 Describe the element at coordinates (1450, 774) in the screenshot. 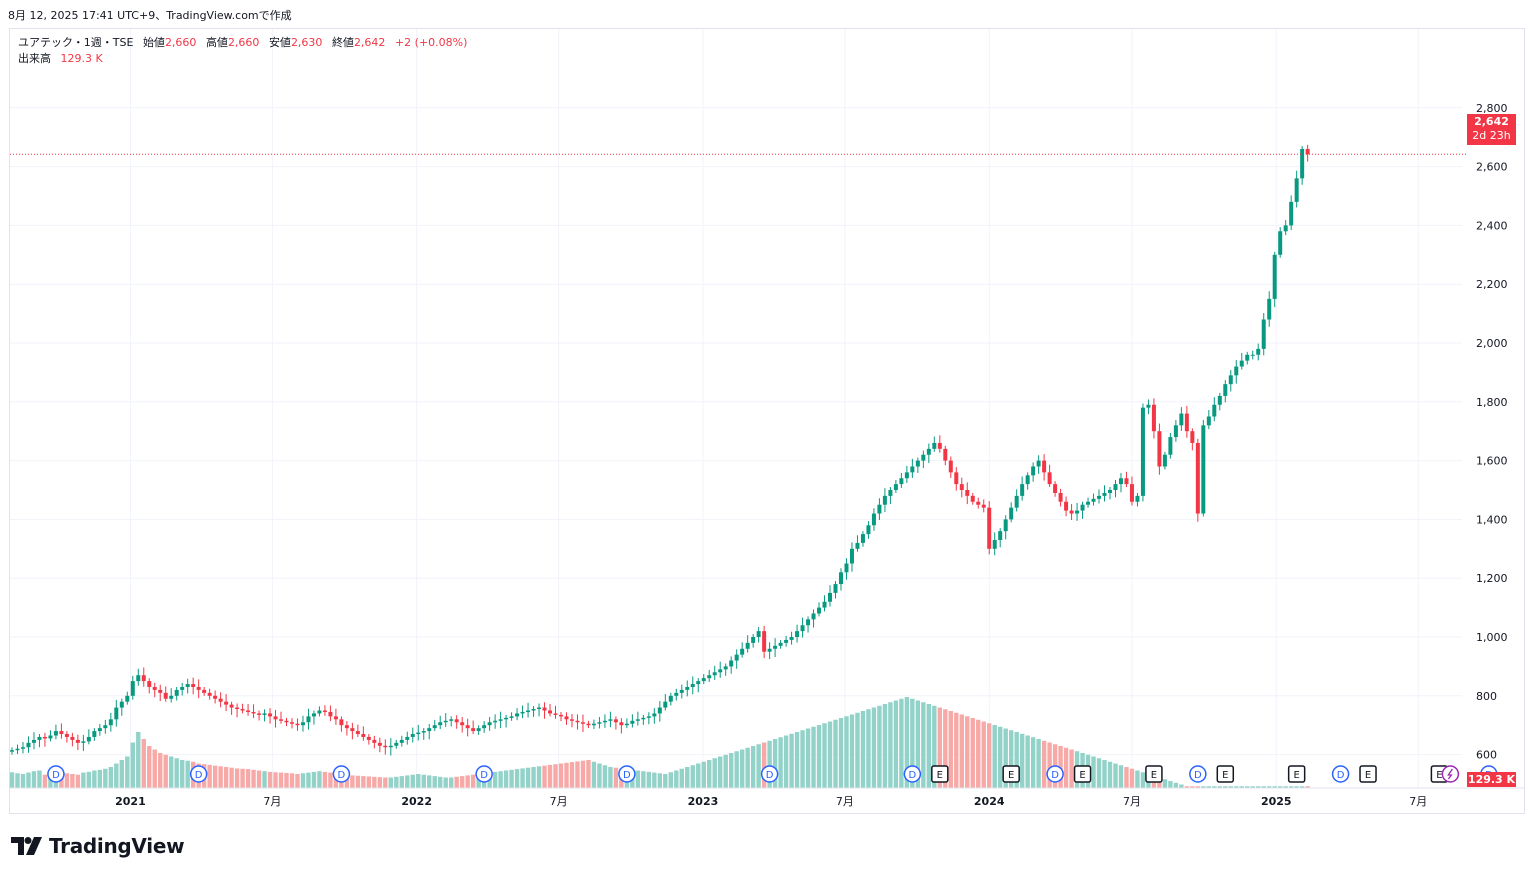

I see `split-marker-icon` at that location.